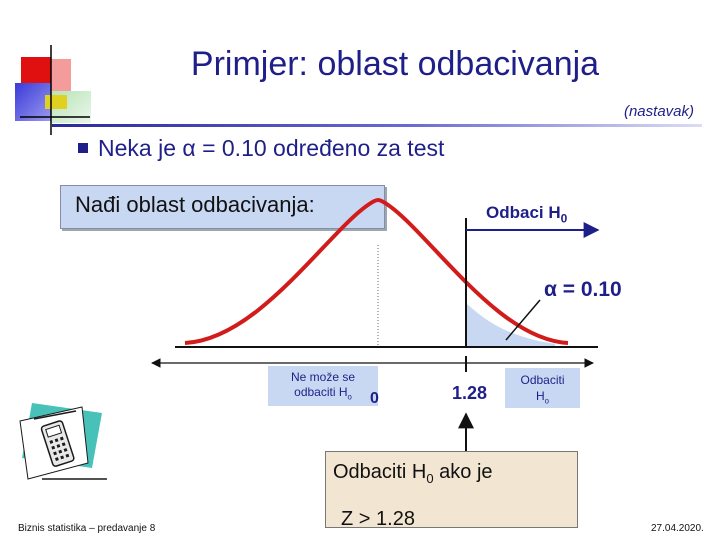 This screenshot has height=540, width=720. I want to click on bullet-item: Neka je α = 0.10 određeno za test, so click(261, 148).